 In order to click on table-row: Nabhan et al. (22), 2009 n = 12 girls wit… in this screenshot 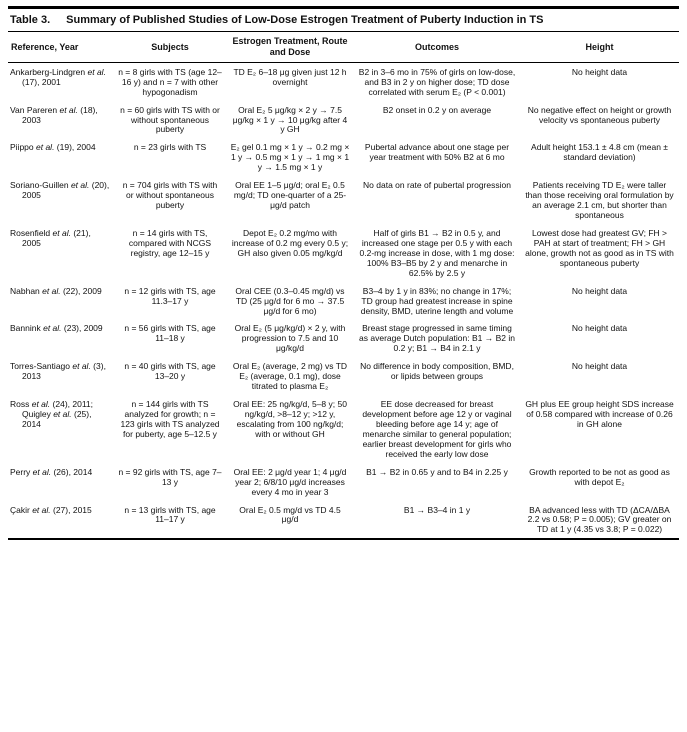, I will do `click(343, 301)`.